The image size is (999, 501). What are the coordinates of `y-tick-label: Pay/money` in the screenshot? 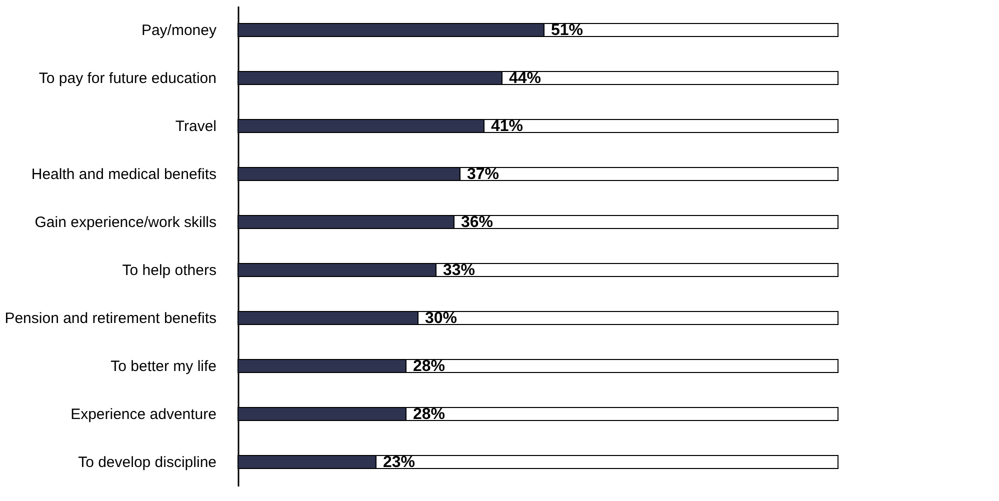 It's located at (179, 30).